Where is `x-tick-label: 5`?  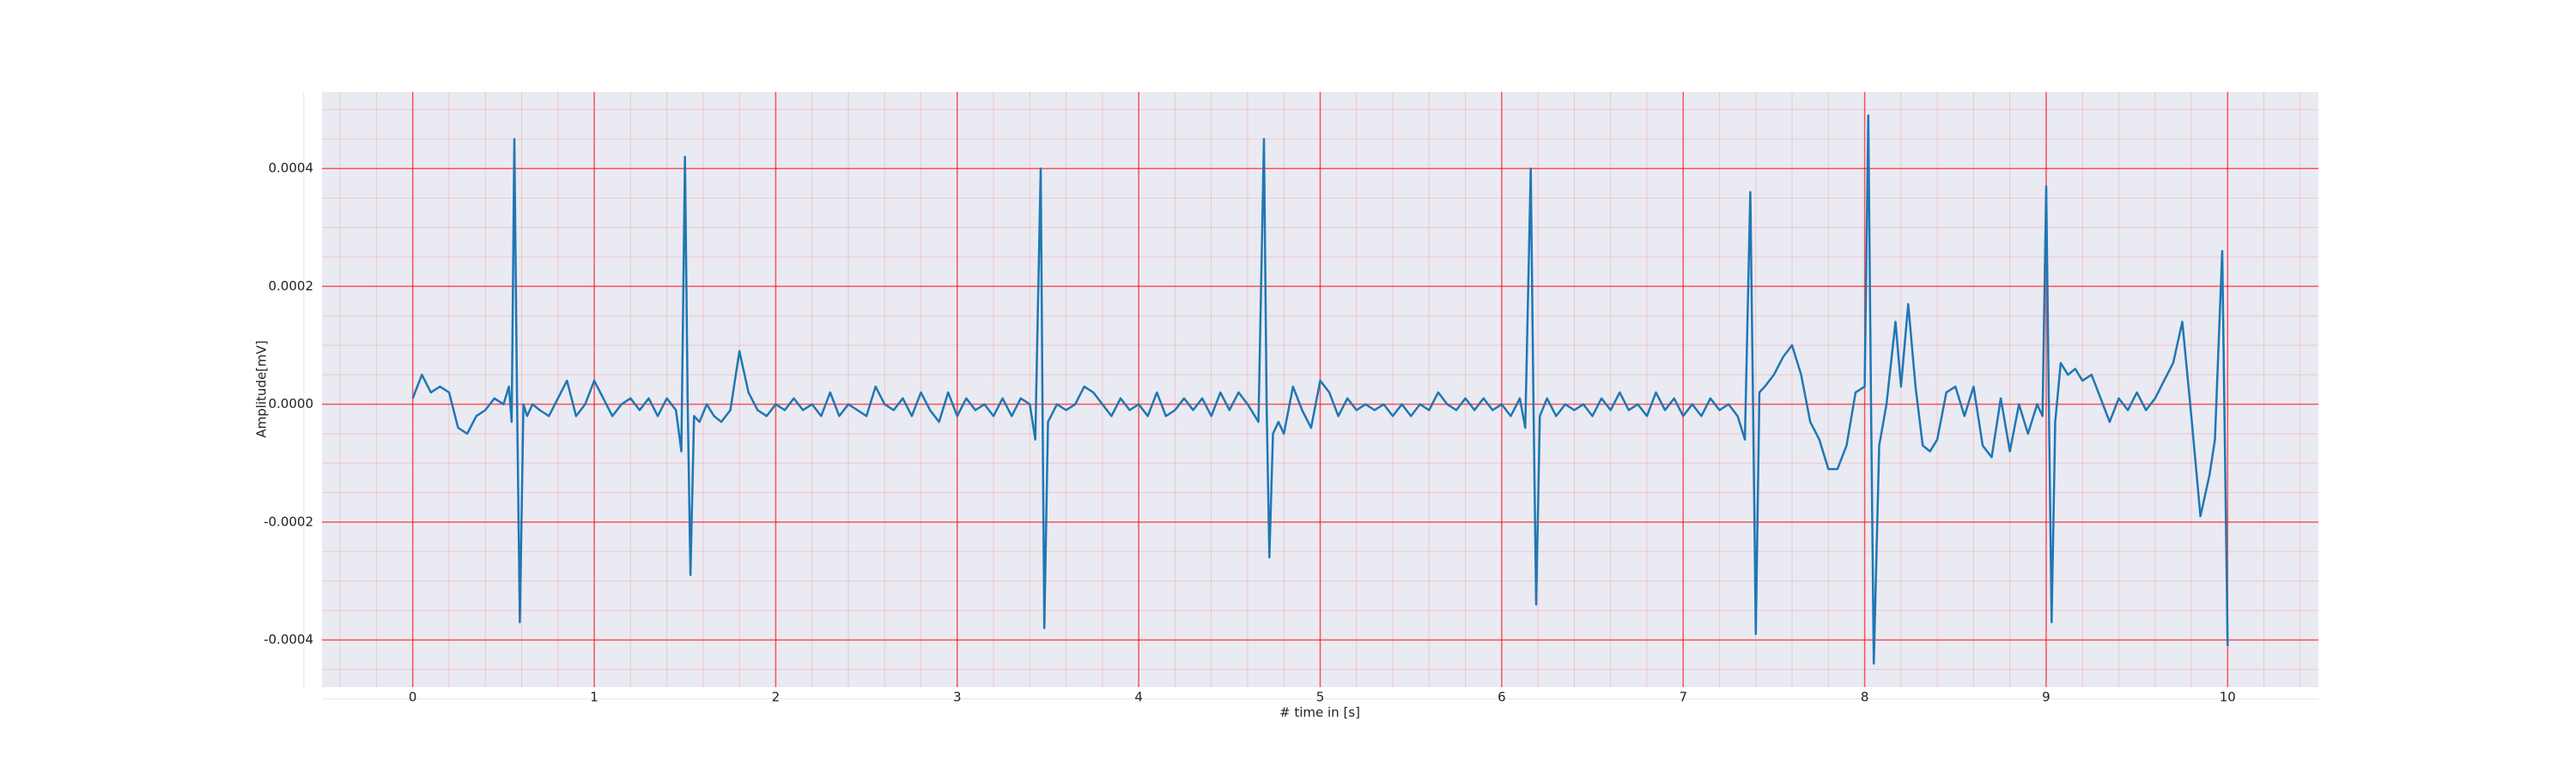
x-tick-label: 5 is located at coordinates (1320, 697).